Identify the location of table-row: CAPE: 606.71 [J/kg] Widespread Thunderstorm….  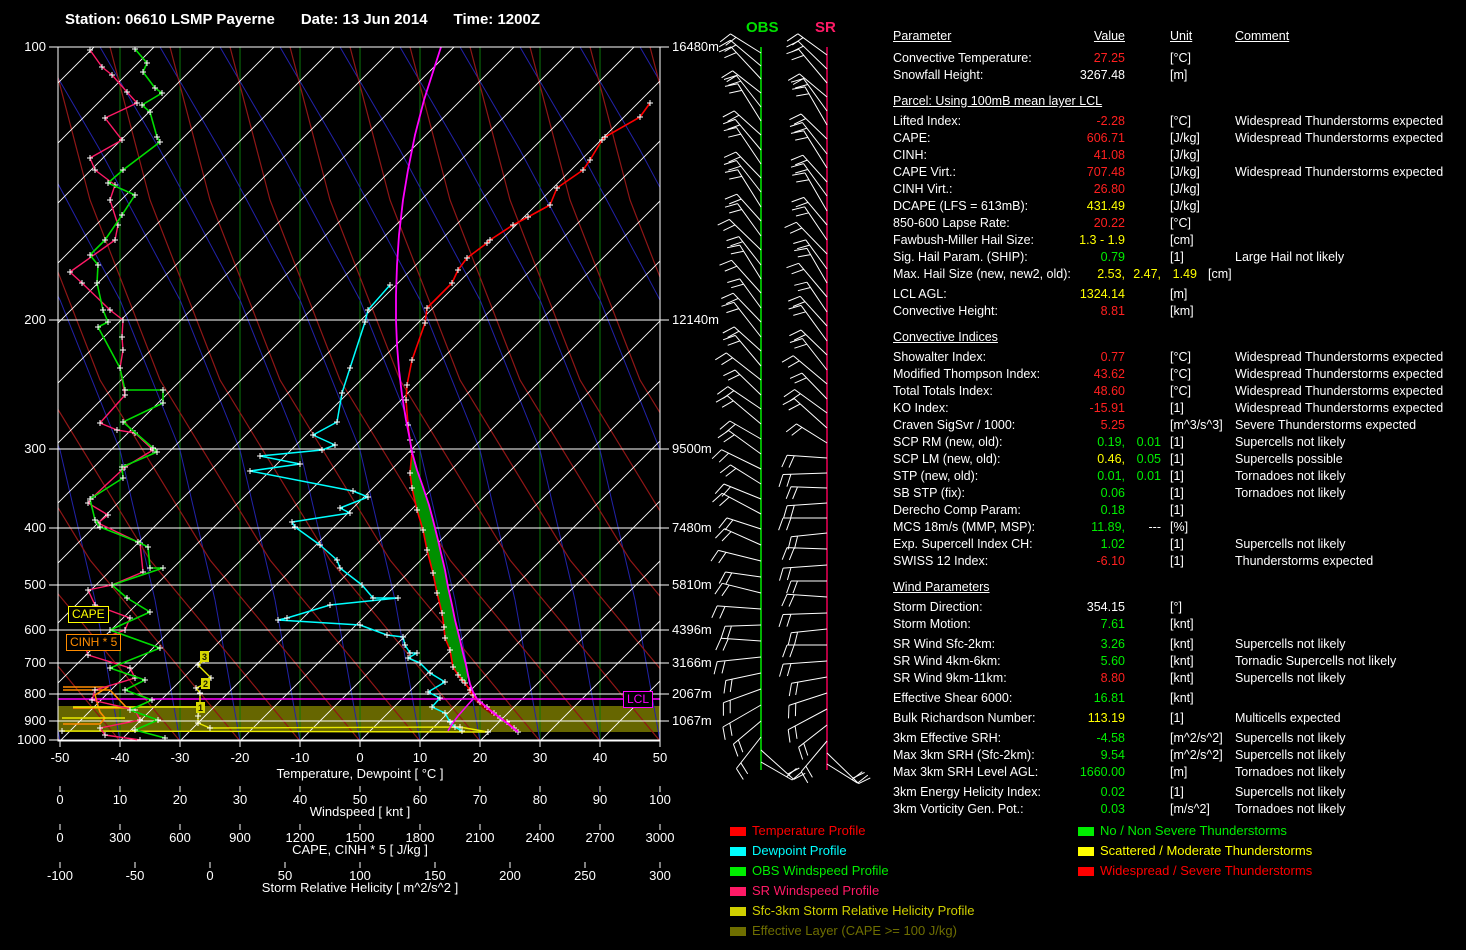
(1179, 138).